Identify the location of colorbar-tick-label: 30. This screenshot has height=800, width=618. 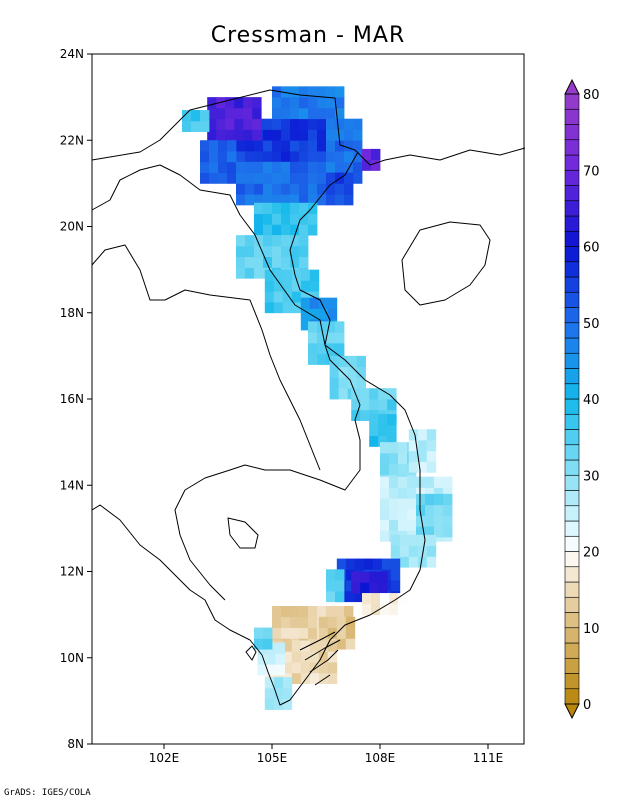
(591, 476).